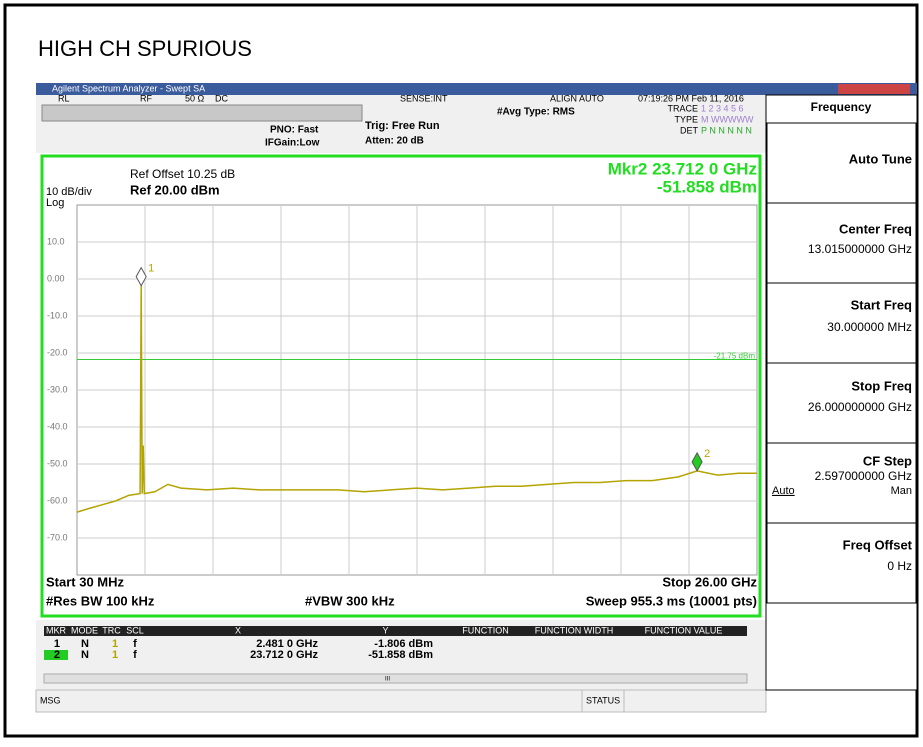 The image size is (923, 747). What do you see at coordinates (707, 186) in the screenshot?
I see `marker-readout-y: -51.858 dBm` at bounding box center [707, 186].